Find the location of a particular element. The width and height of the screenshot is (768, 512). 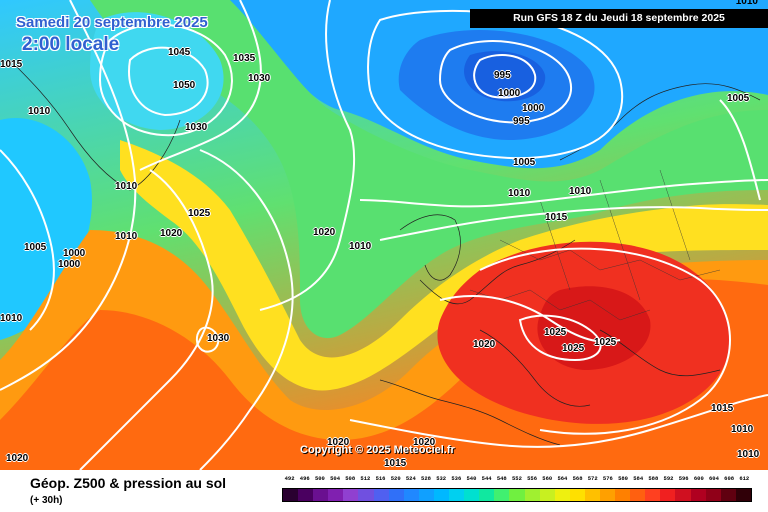

legend-tick-label: 572 is located at coordinates (592, 478).